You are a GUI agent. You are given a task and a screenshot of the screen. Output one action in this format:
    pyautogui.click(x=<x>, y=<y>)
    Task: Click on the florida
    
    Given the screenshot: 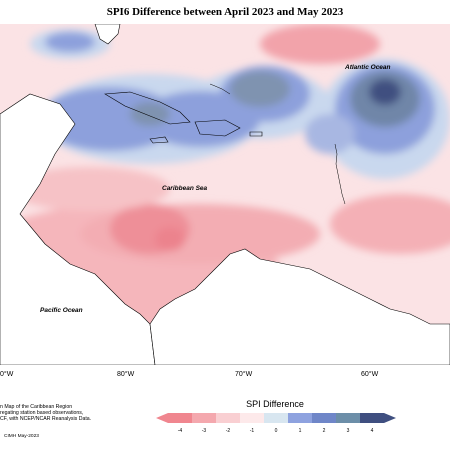 What is the action you would take?
    pyautogui.click(x=107, y=34)
    